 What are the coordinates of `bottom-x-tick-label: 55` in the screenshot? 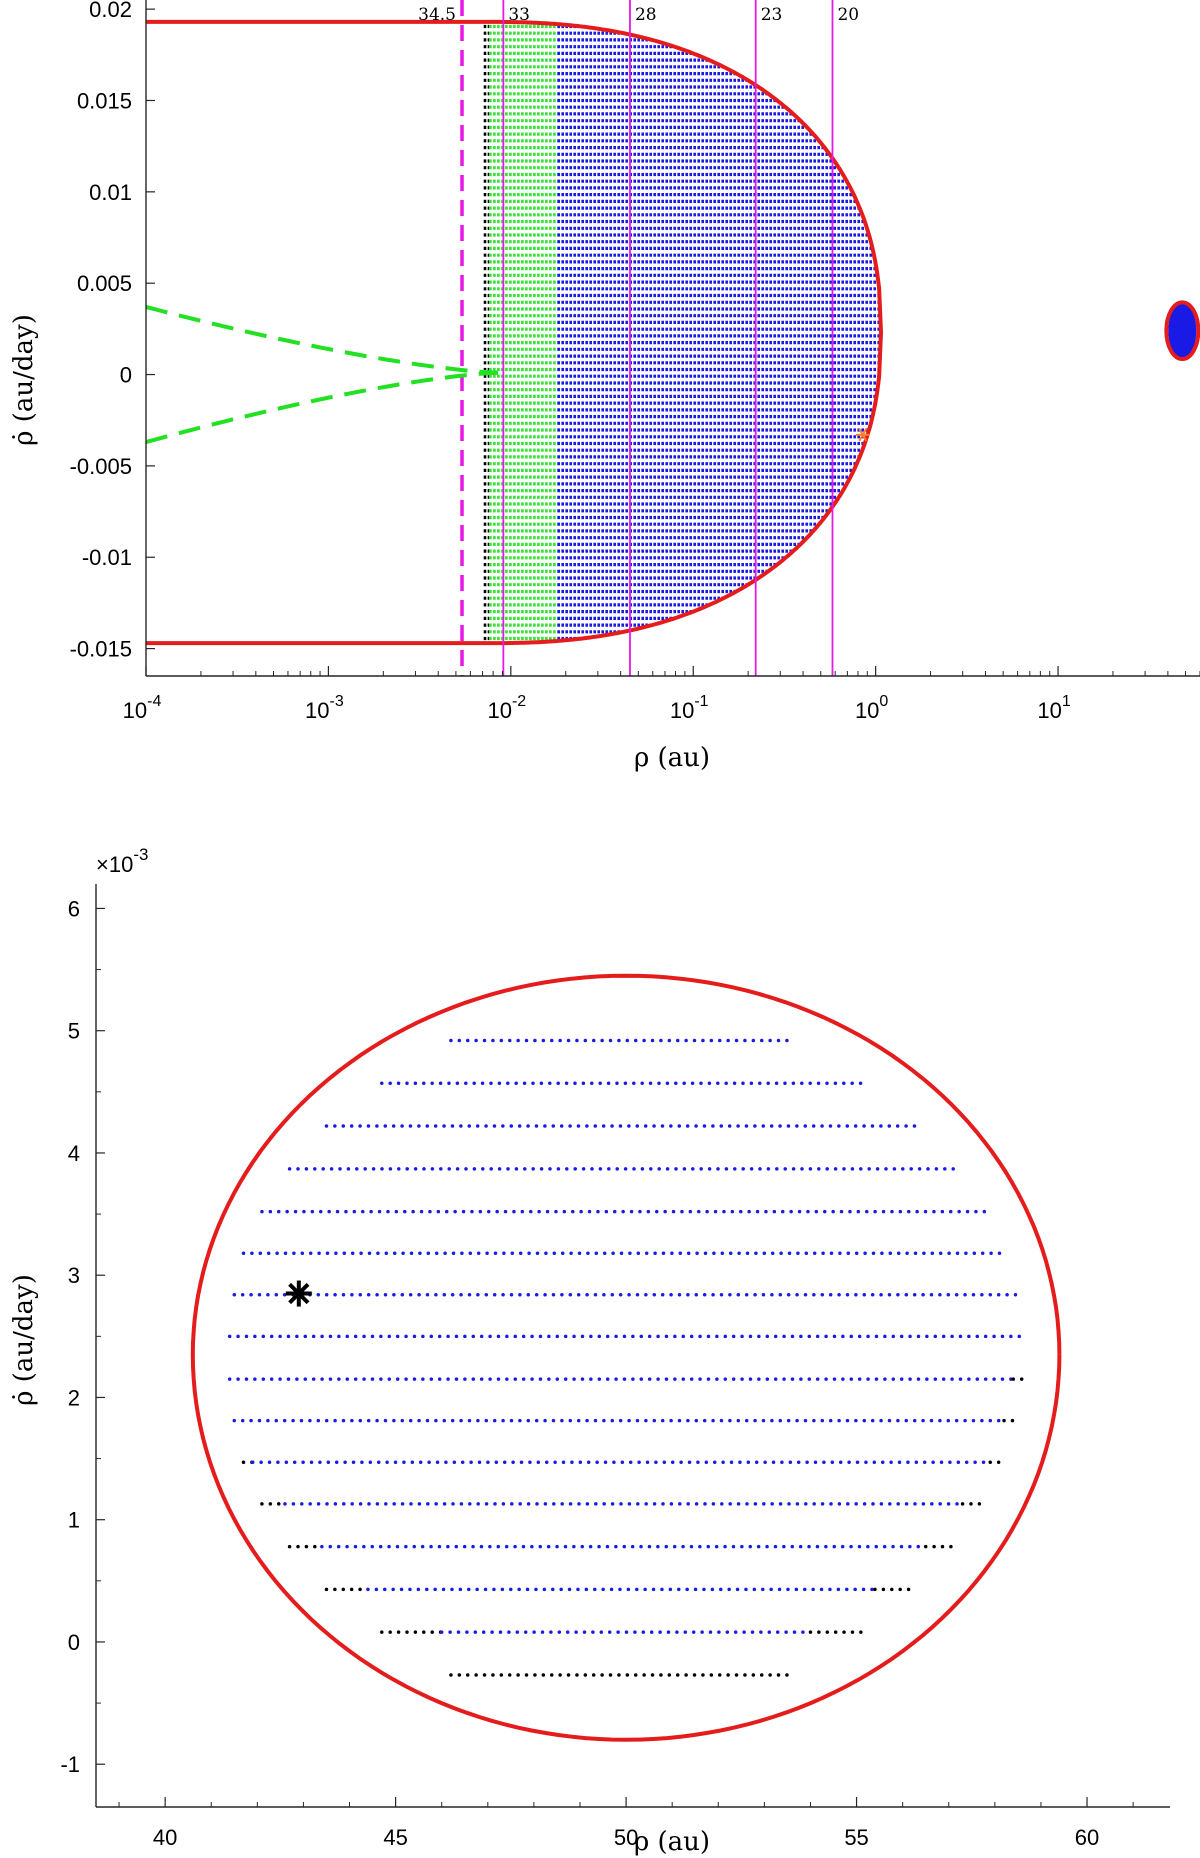 It's located at (856, 1837).